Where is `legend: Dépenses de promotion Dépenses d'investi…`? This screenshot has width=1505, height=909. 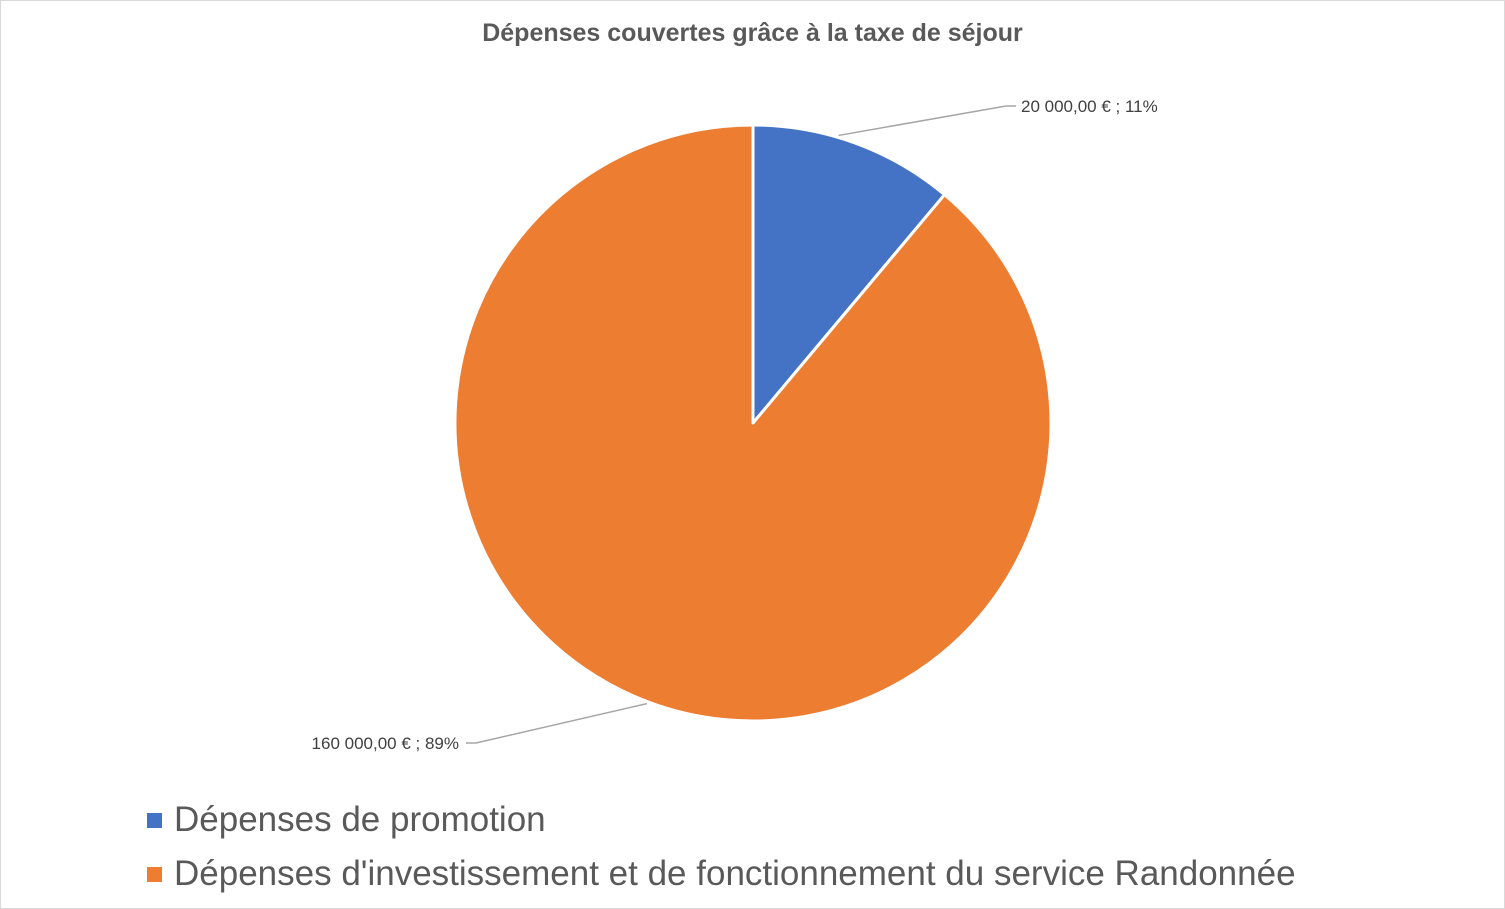
legend: Dépenses de promotion Dépenses d'investi… is located at coordinates (721, 847).